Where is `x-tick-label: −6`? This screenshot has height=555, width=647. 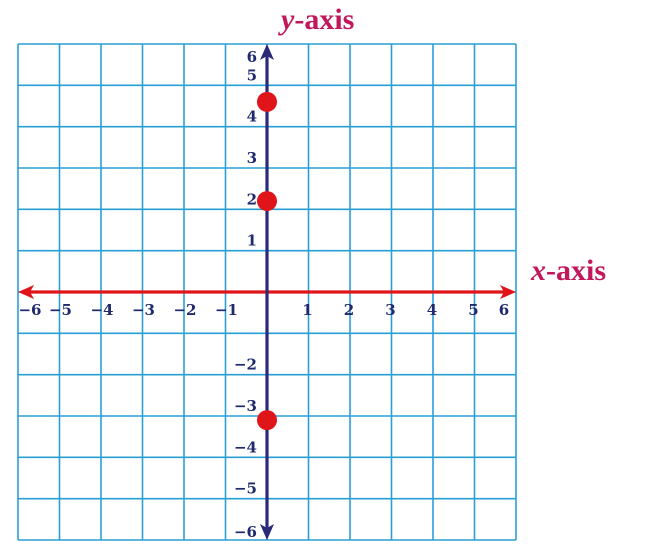 x-tick-label: −6 is located at coordinates (29, 310).